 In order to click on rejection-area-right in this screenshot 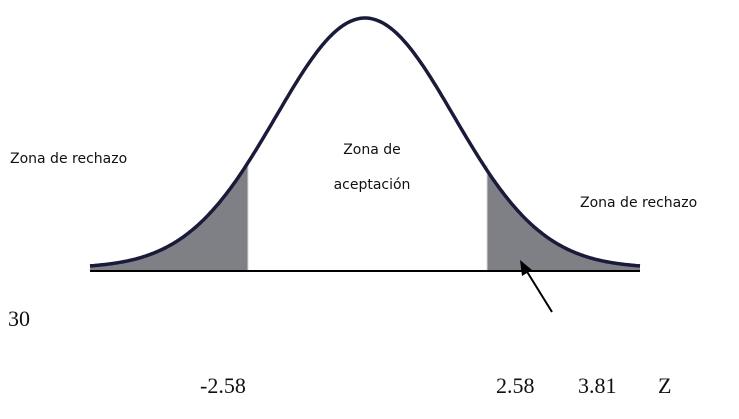, I will do `click(563, 220)`.